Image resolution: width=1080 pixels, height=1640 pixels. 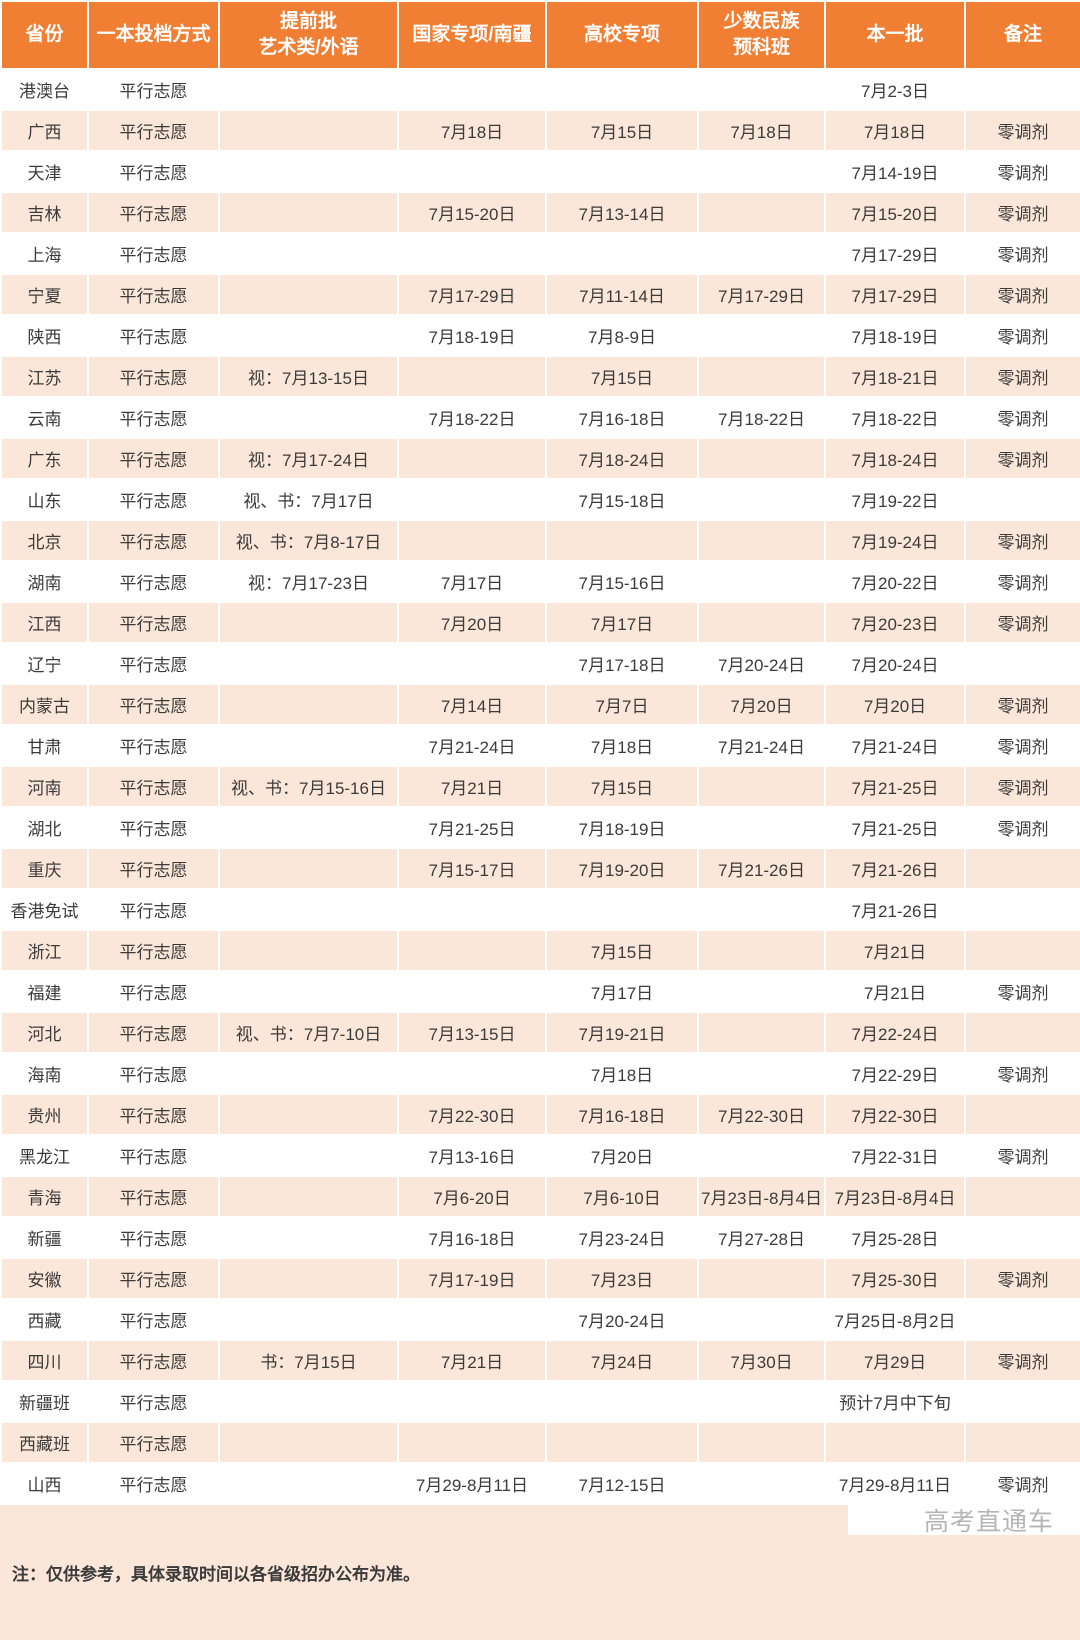 I want to click on cell-province: 广东, so click(x=44, y=458).